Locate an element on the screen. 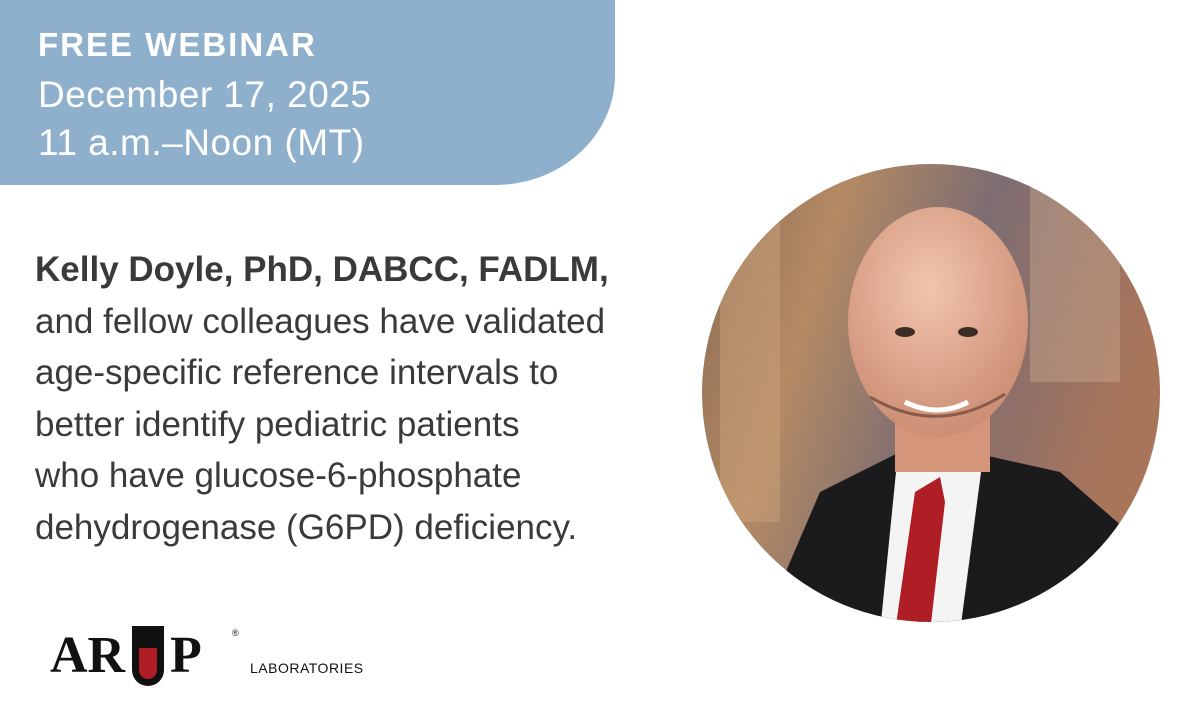 This screenshot has width=1200, height=720. webinar-label: FREE WEBINAR is located at coordinates (177, 44).